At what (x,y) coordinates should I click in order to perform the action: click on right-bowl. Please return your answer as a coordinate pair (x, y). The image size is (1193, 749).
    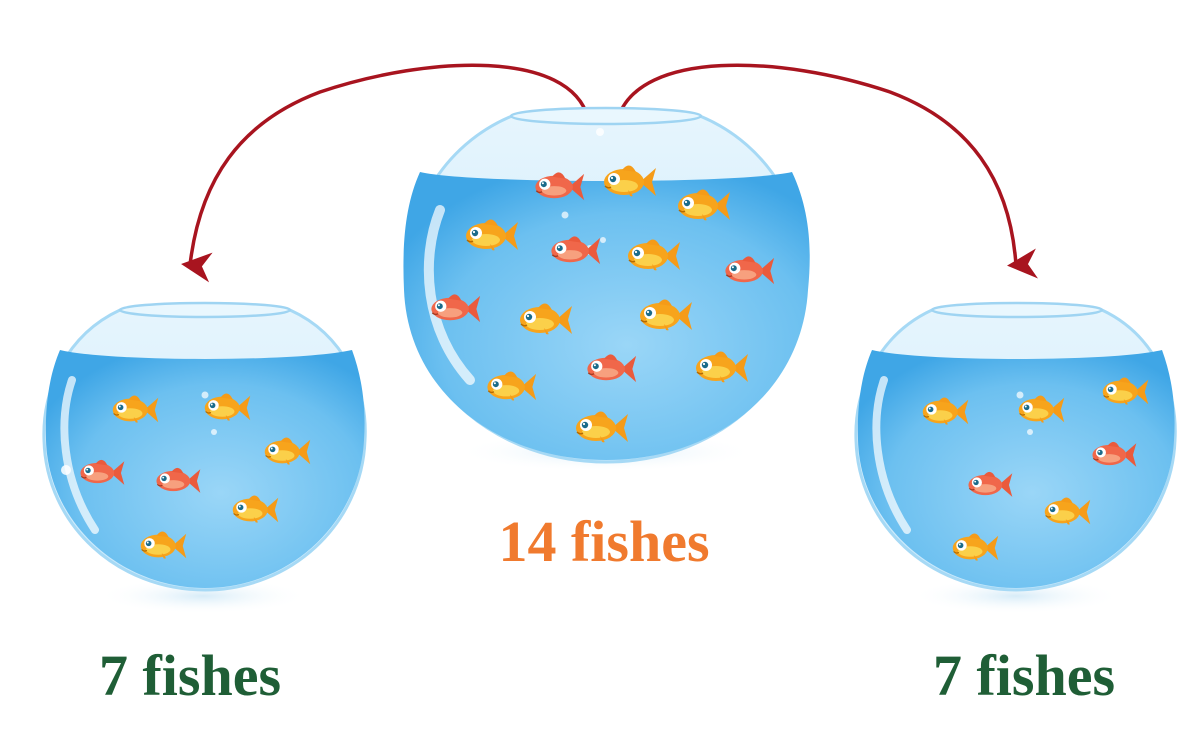
    Looking at the image, I should click on (1015, 457).